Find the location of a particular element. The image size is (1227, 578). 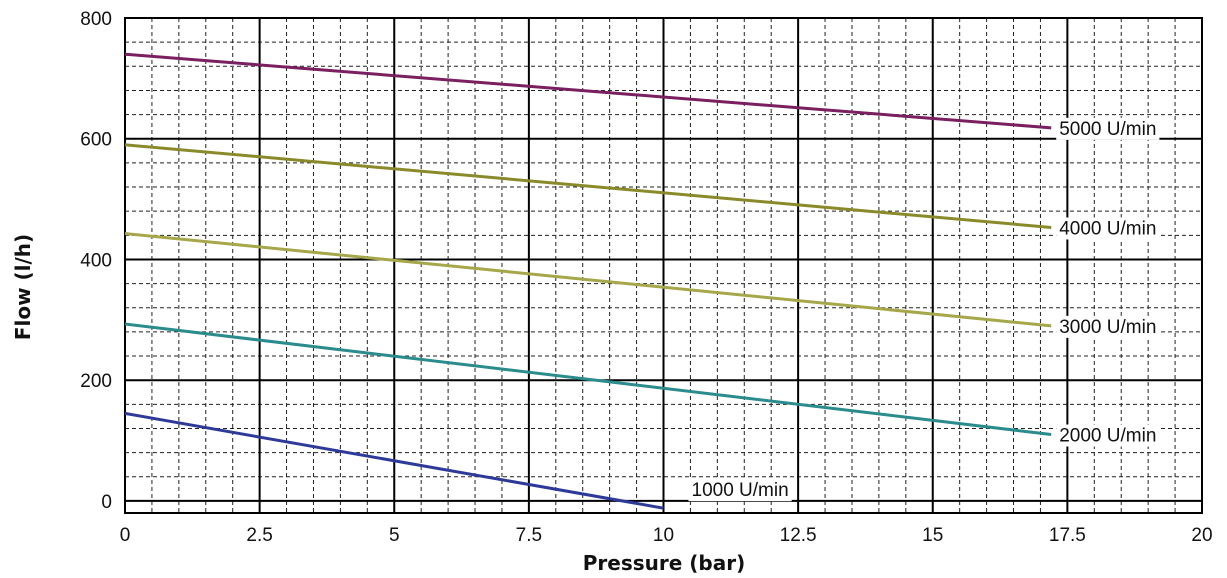

x-axis-ticks: 0 2.5 5 7.5 10 12.5 15 17.5 20 is located at coordinates (666, 535).